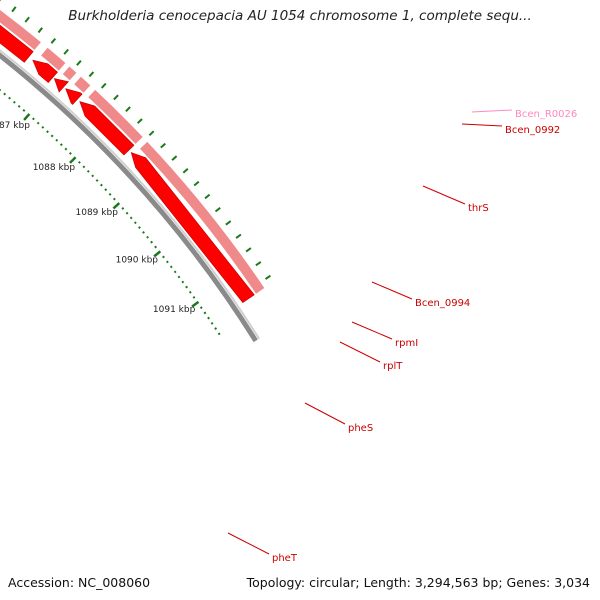 This screenshot has height=600, width=600. Describe the element at coordinates (174, 310) in the screenshot. I see `kbp-tick-label: 1091 kbp` at that location.